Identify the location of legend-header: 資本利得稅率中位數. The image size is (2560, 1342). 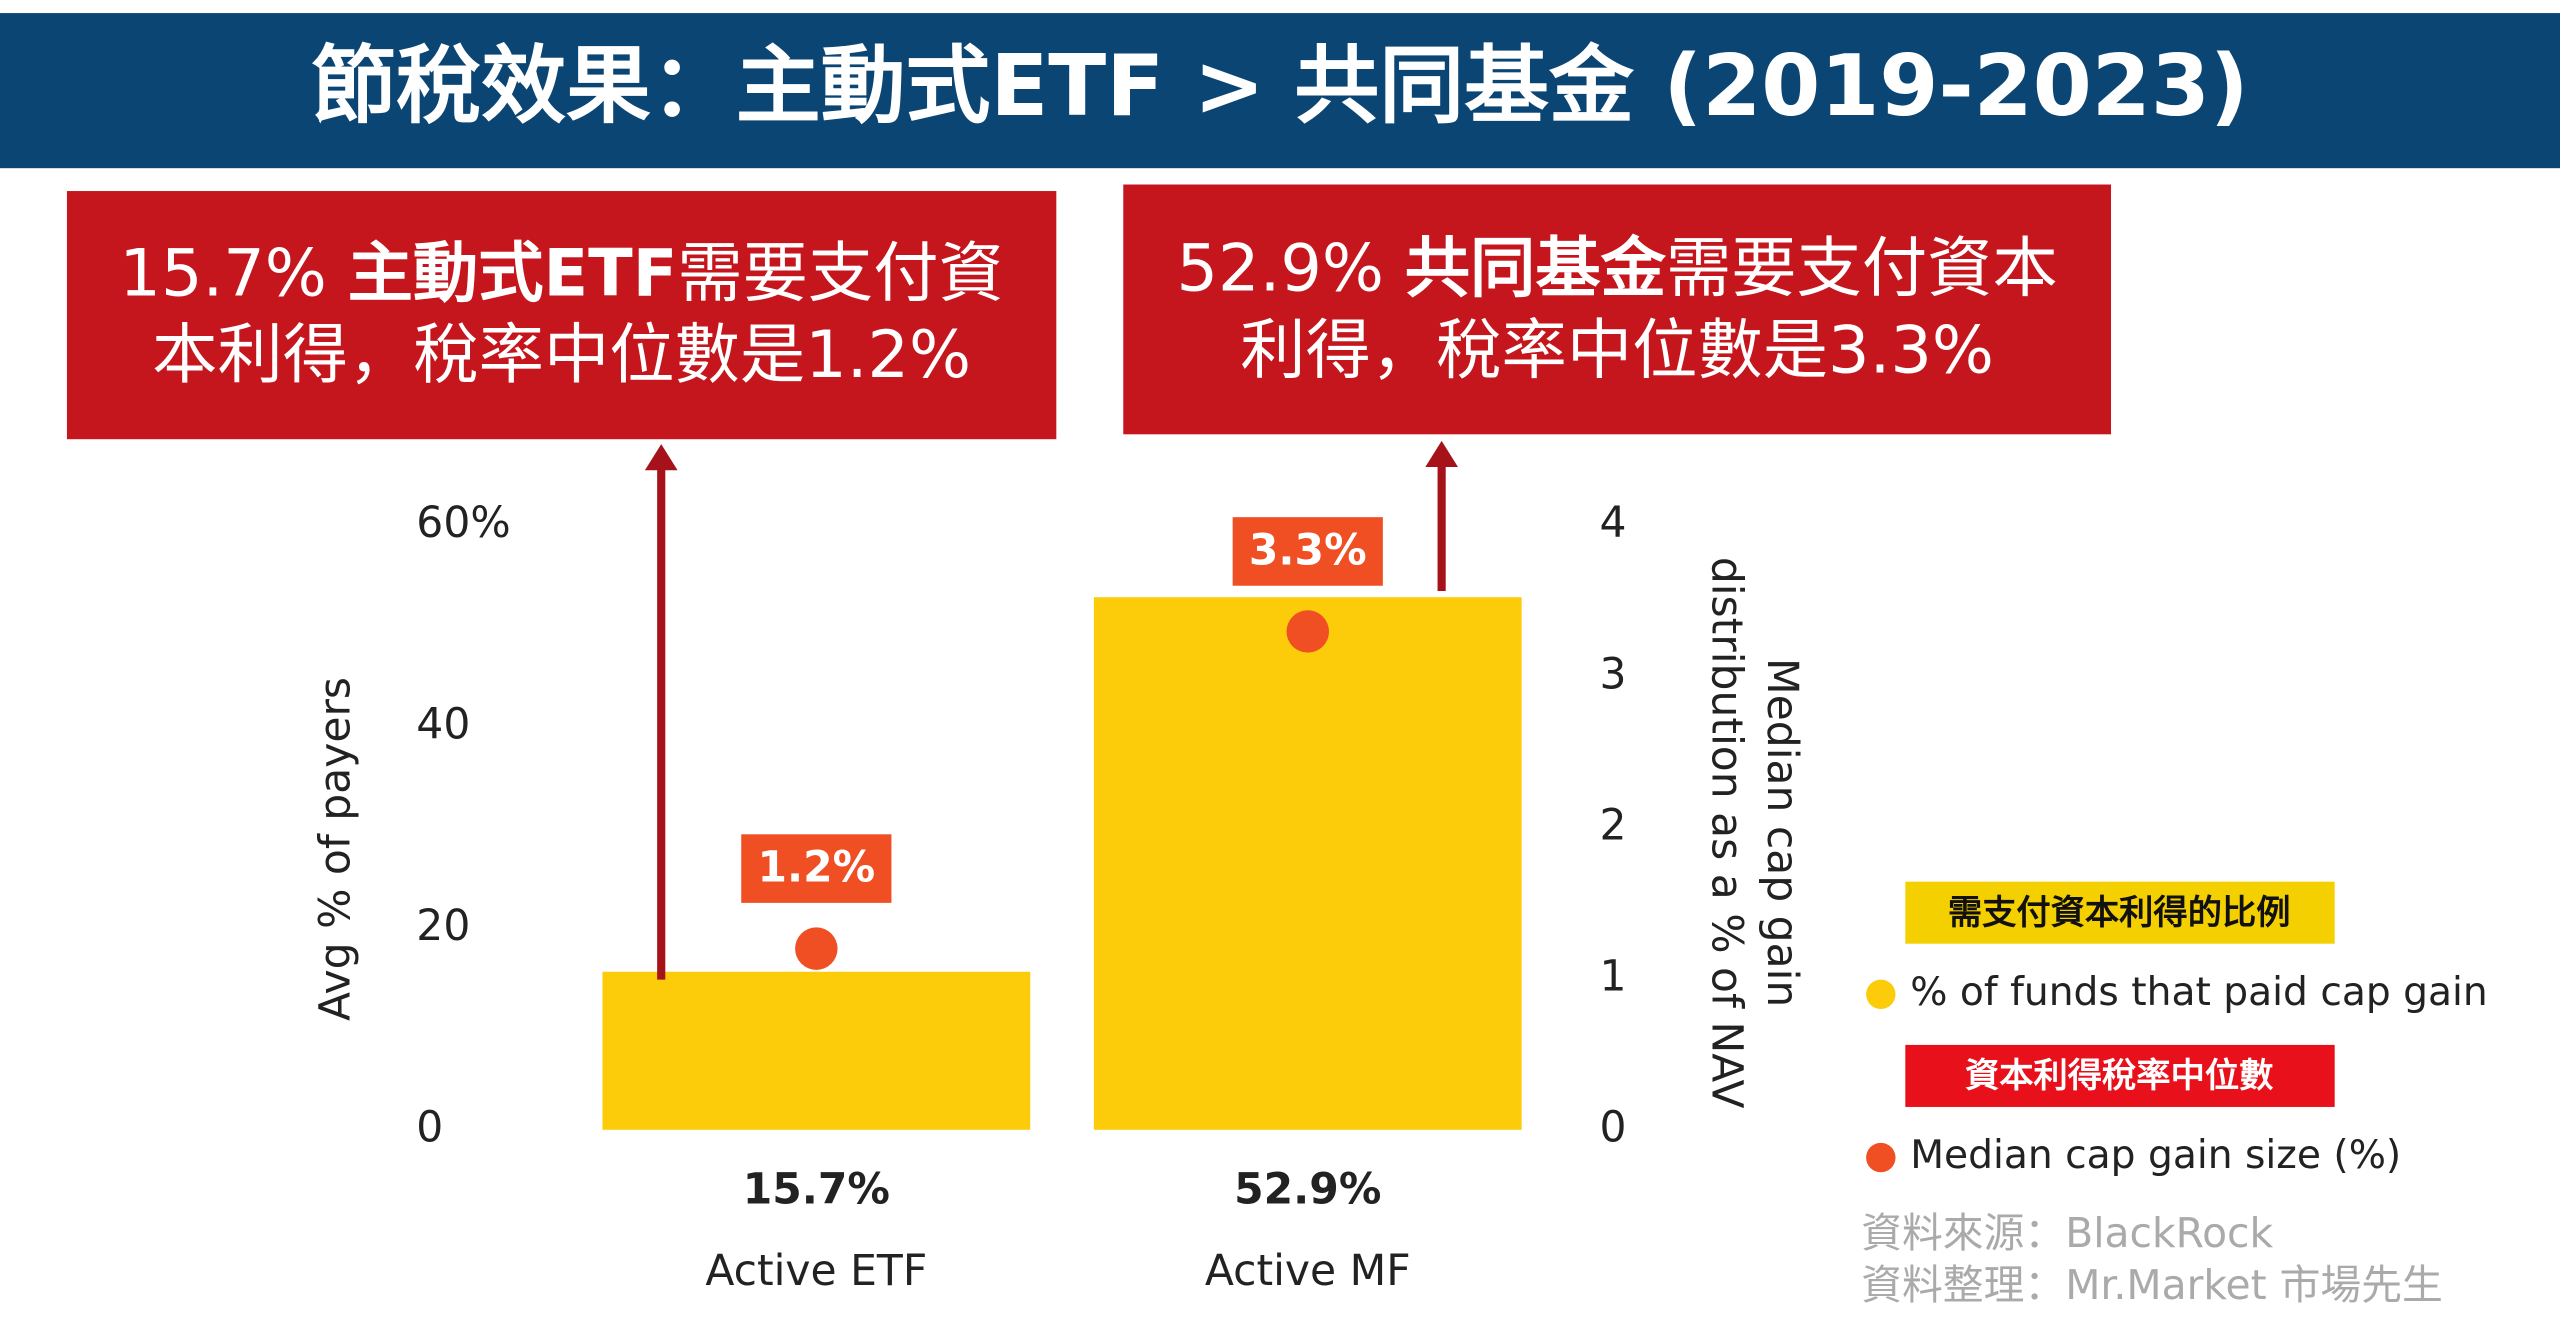
(2119, 1076).